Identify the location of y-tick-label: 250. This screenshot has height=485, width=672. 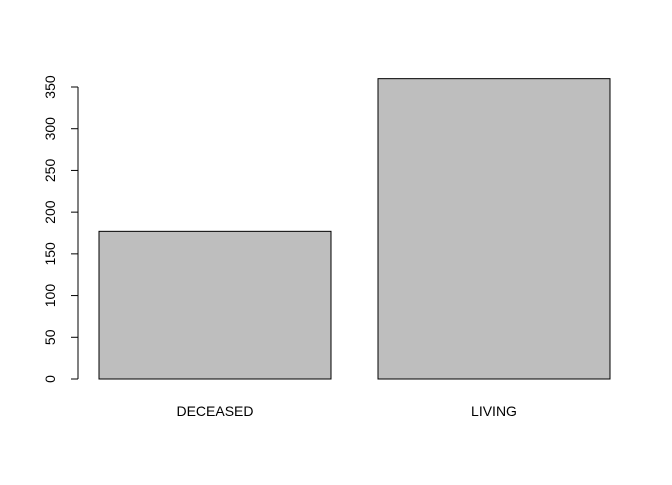
(50, 171).